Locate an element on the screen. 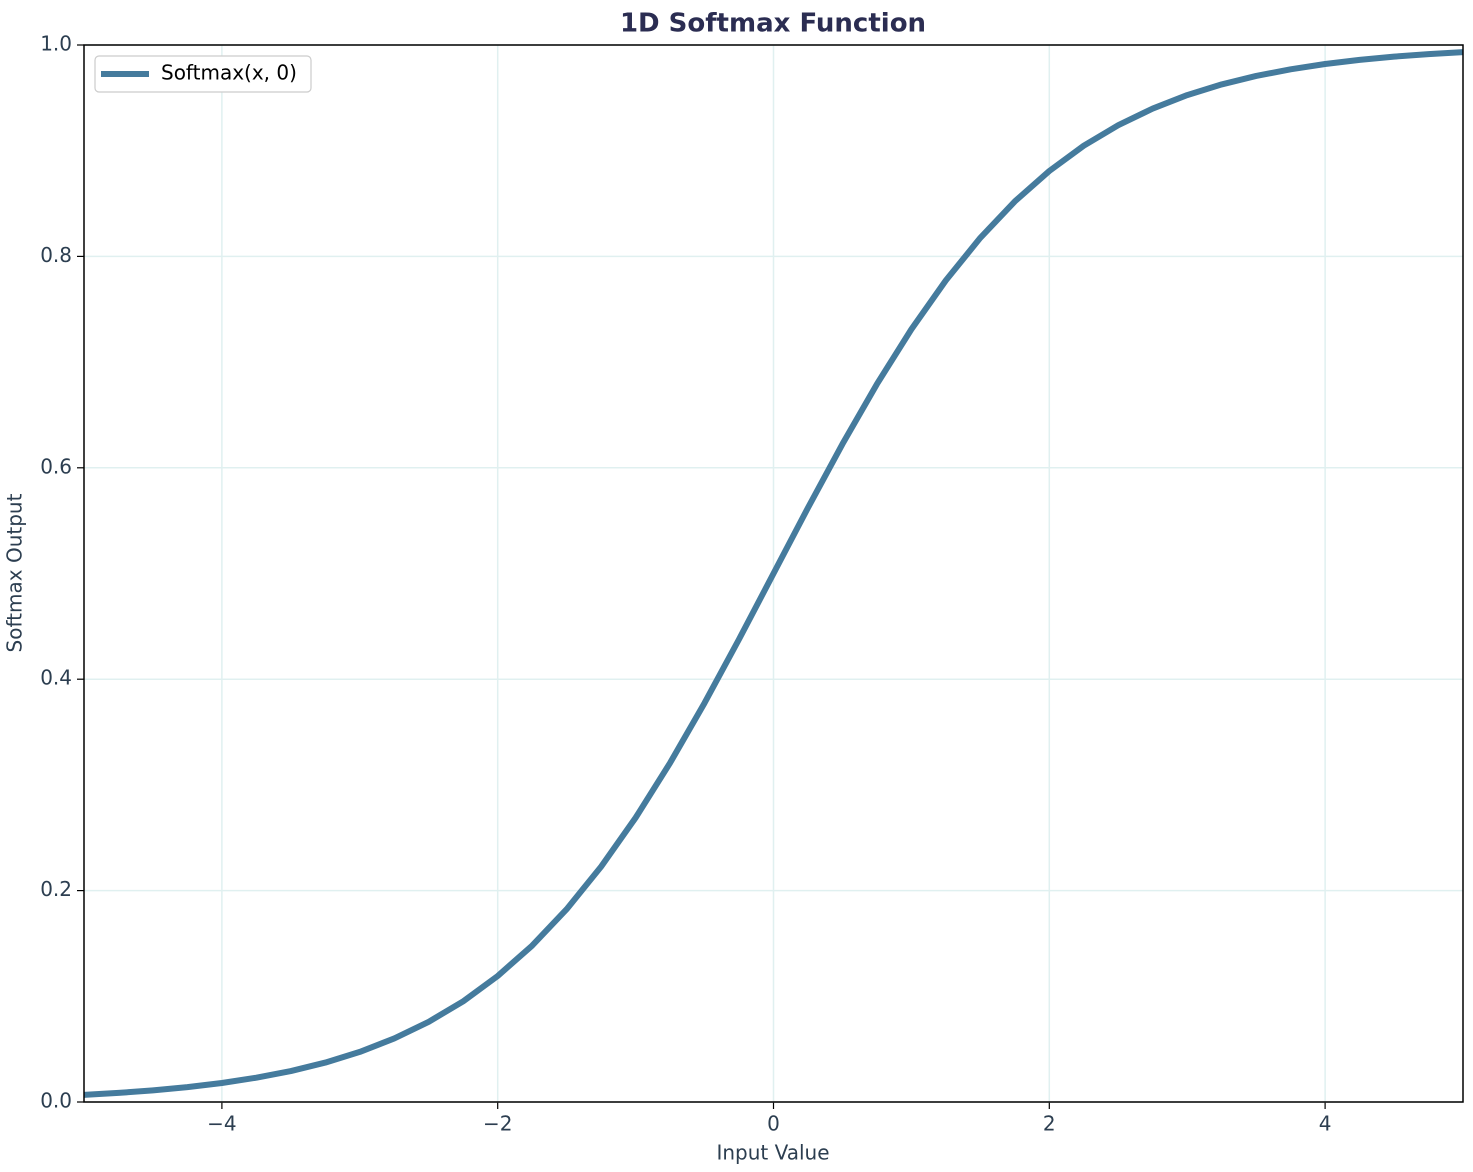  y-tick-label: 0.6 is located at coordinates (56, 466).